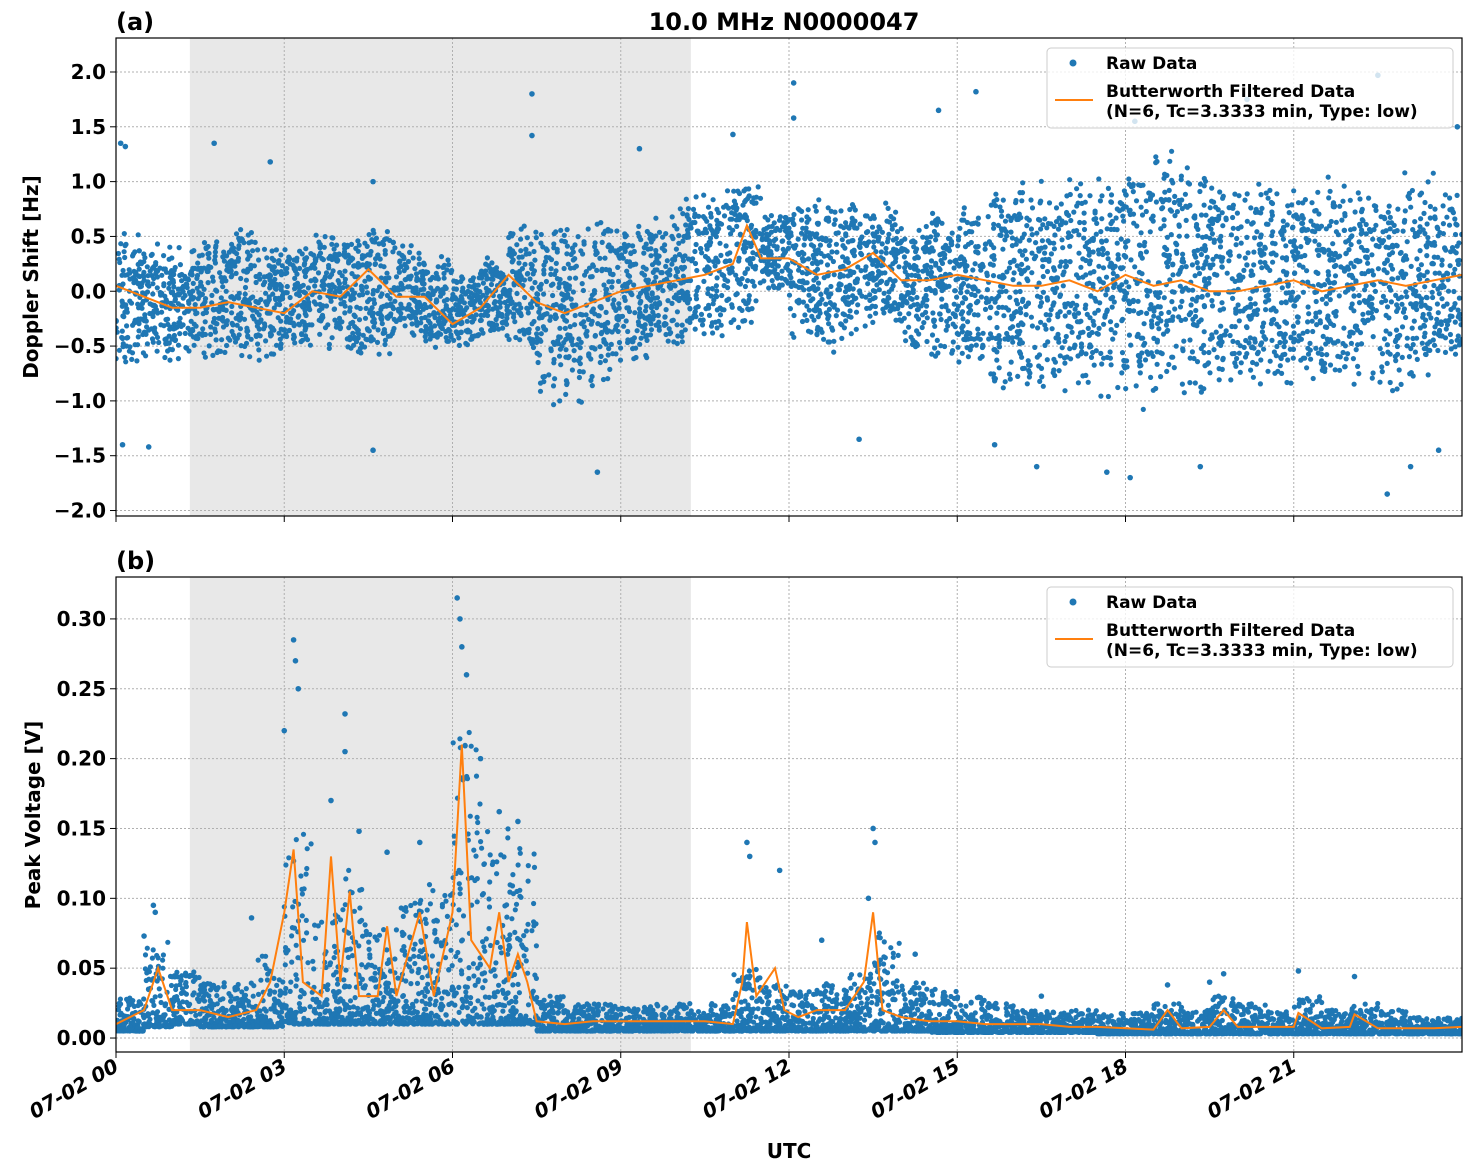 The width and height of the screenshot is (1471, 1172). I want to click on y-tick-label: 0.0, so click(88, 291).